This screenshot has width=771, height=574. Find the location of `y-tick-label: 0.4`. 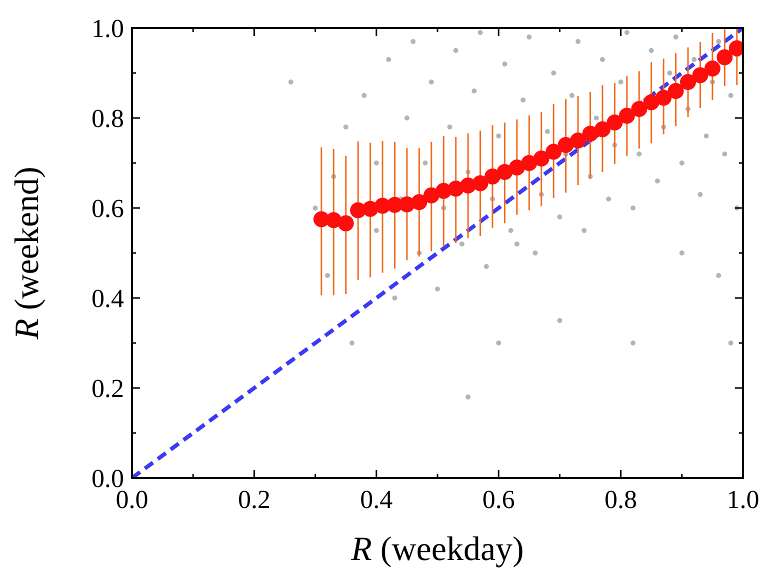

y-tick-label: 0.4 is located at coordinates (108, 298).